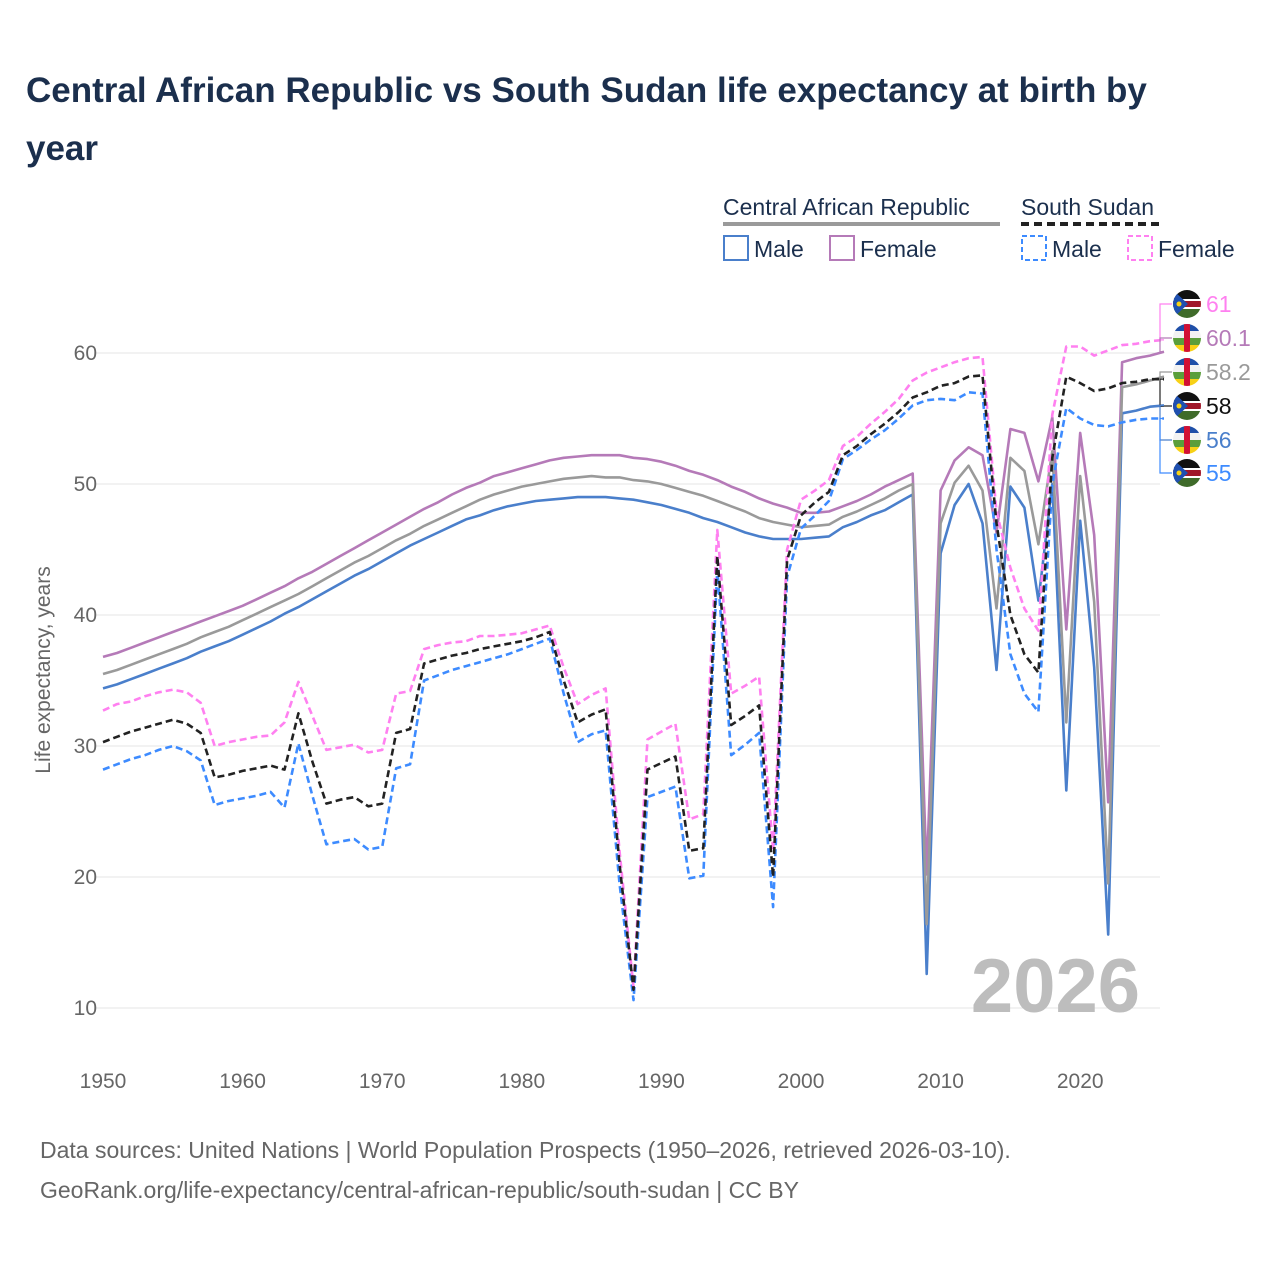  What do you see at coordinates (242, 1081) in the screenshot?
I see `x-tick-label: 1960` at bounding box center [242, 1081].